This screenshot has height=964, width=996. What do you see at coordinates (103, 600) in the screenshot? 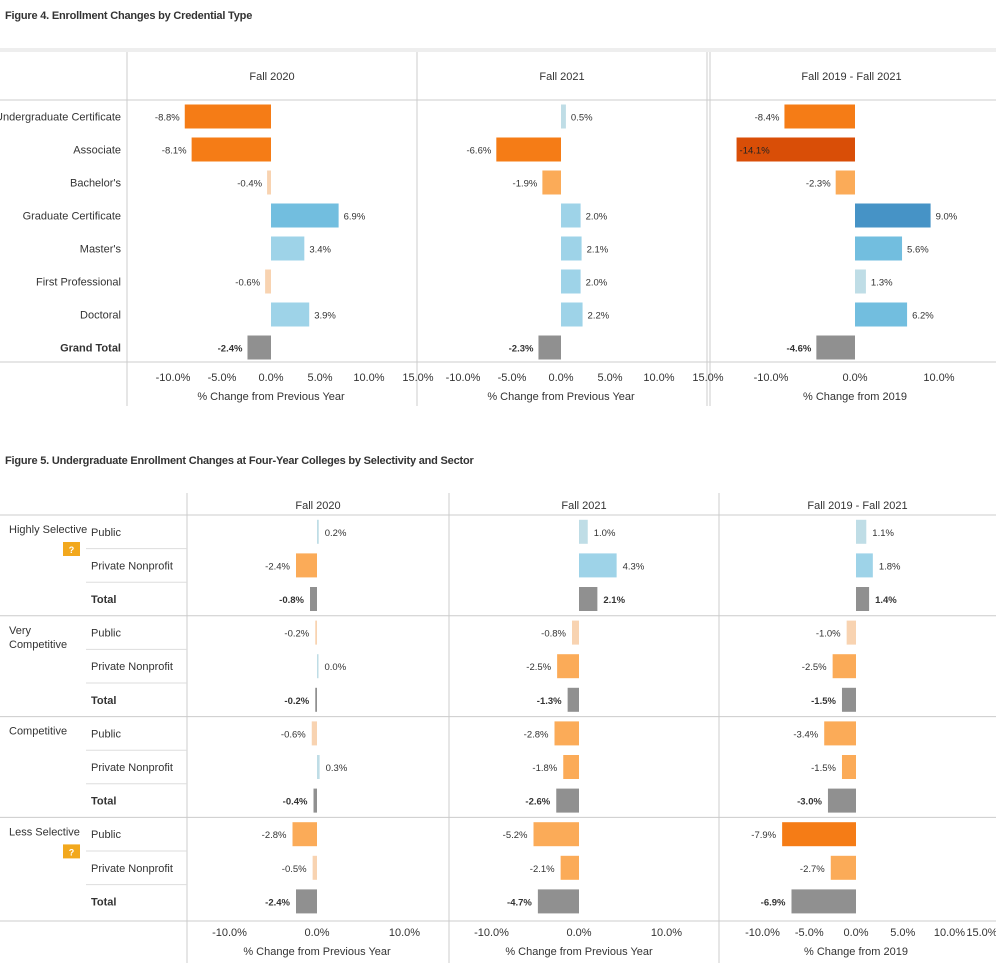
I see `row-label-highly-selective-total: Total` at bounding box center [103, 600].